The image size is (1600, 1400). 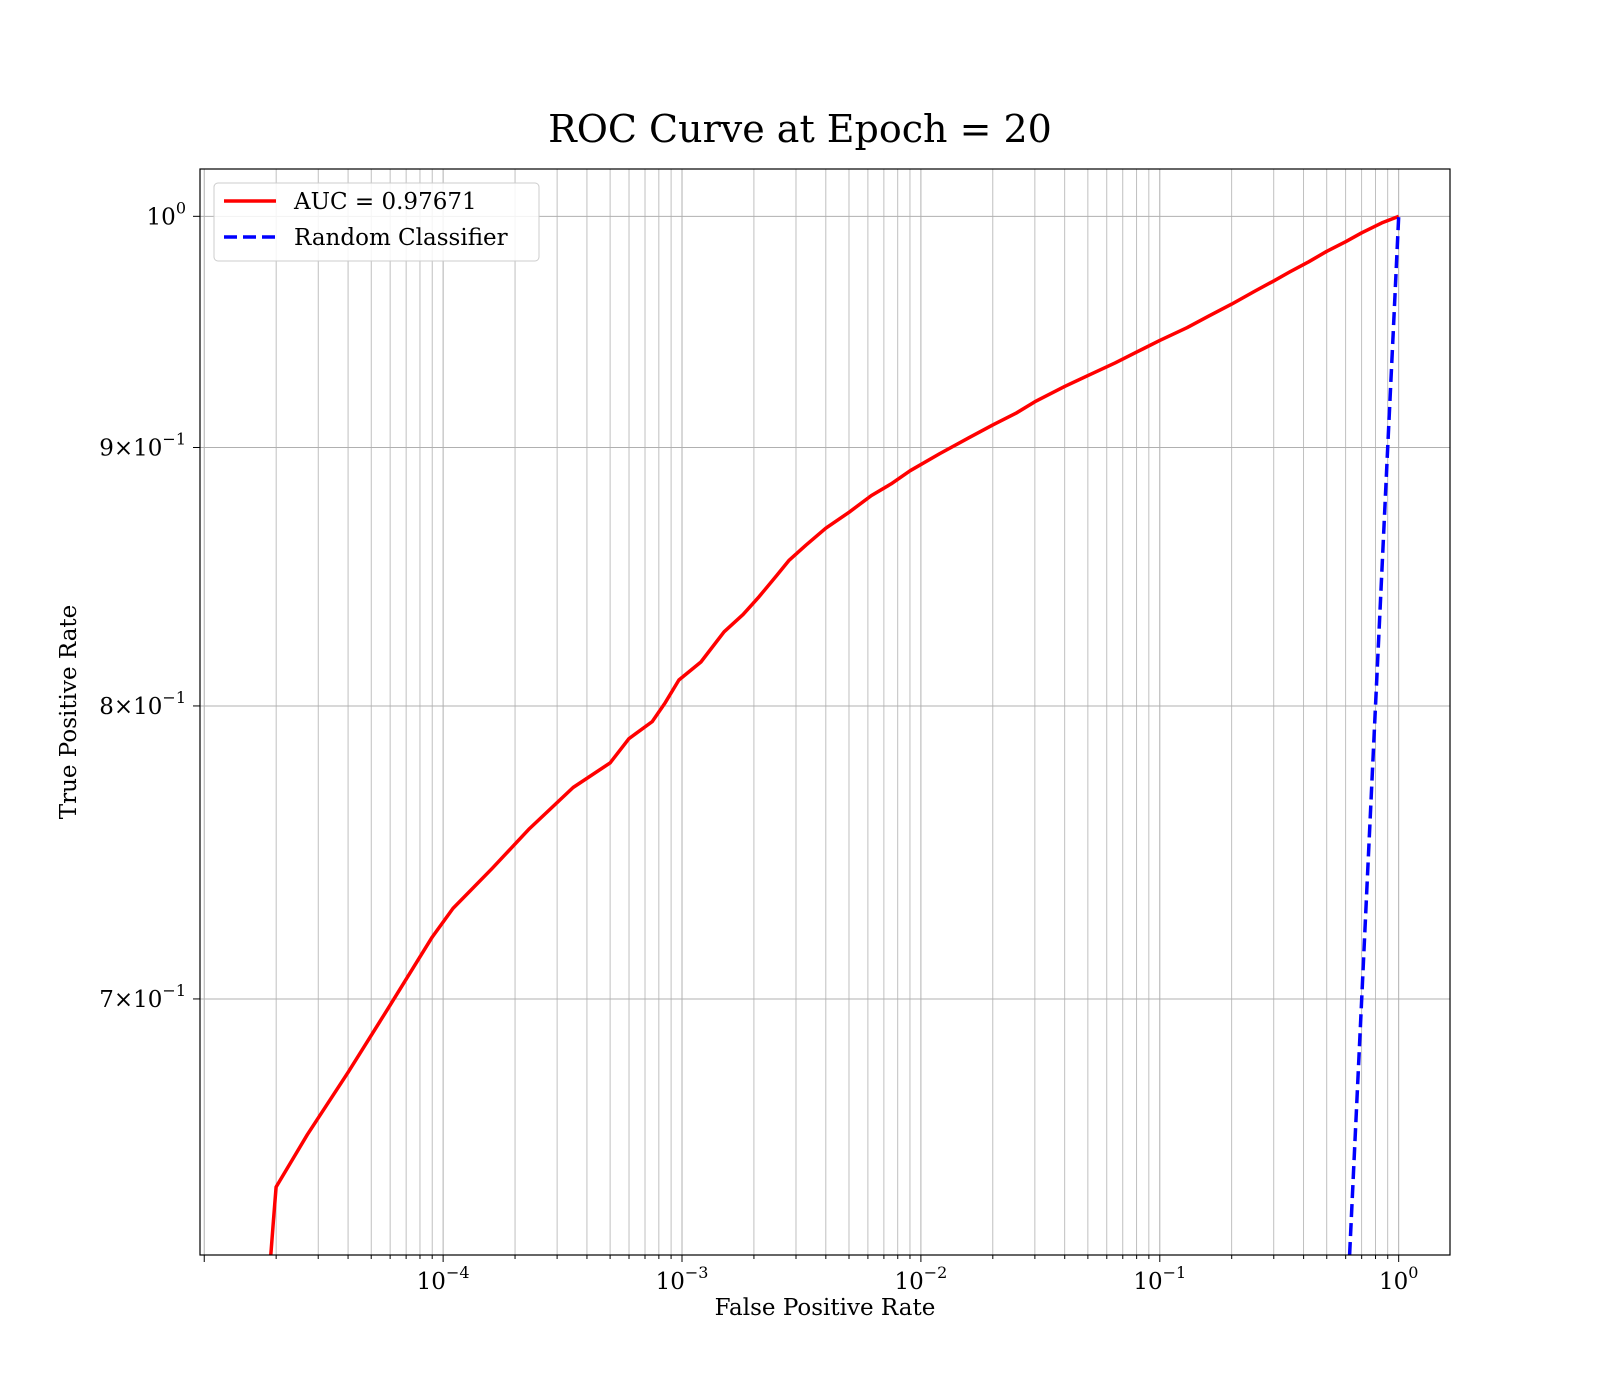 I want to click on y-tick-label: 9×10⁻¹, so click(x=142, y=446).